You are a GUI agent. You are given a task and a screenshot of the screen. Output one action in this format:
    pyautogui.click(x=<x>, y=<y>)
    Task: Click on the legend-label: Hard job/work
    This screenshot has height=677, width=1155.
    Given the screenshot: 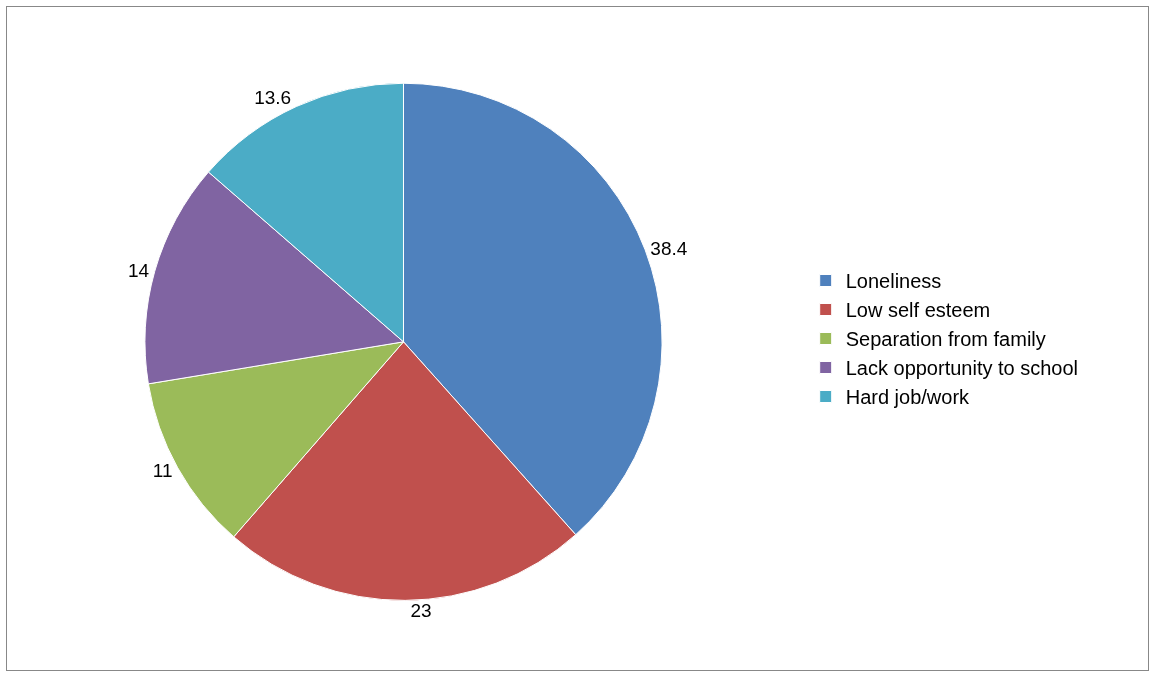 What is the action you would take?
    pyautogui.click(x=908, y=397)
    